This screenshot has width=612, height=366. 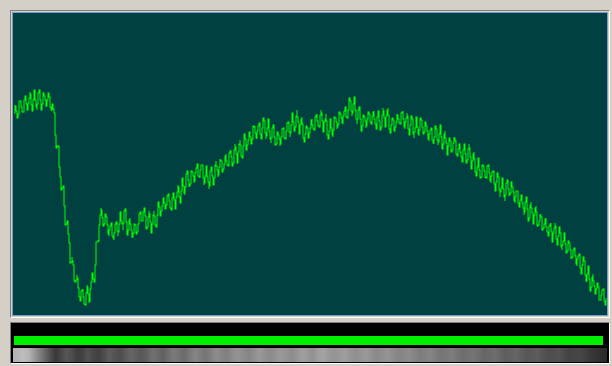 I want to click on spectrum-strip, so click(x=310, y=355).